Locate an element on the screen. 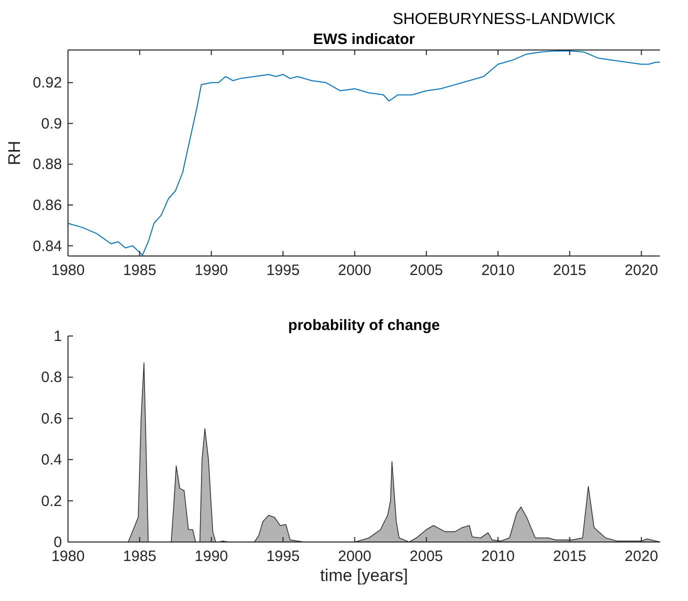 The height and width of the screenshot is (601, 688). y-tick-label: 0.6 is located at coordinates (51, 419).